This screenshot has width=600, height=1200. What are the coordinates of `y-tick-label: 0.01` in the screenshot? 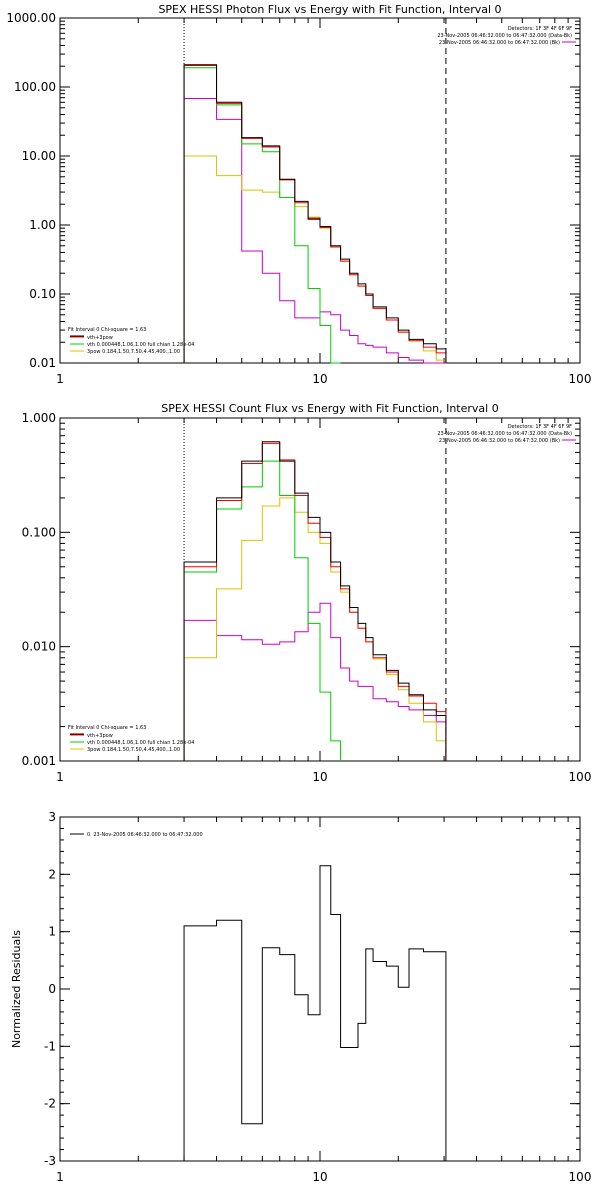 It's located at (42, 363).